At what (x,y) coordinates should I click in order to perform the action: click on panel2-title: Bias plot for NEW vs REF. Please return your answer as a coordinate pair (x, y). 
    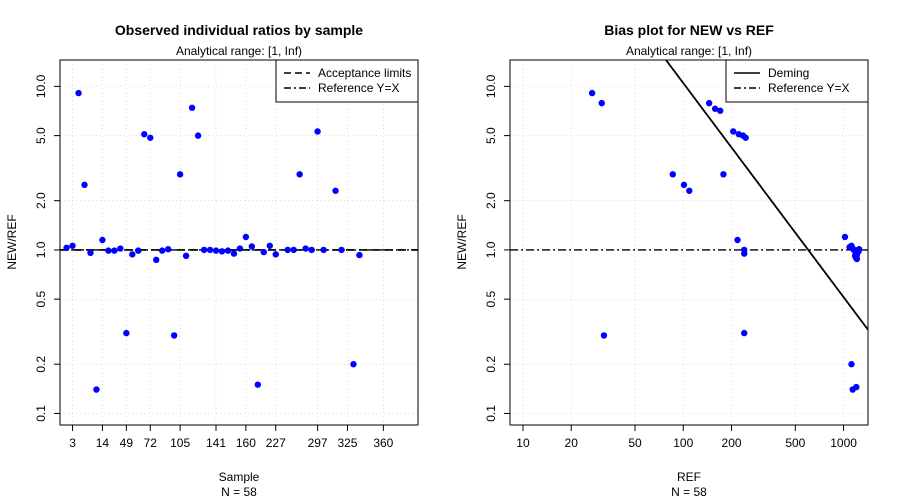
    Looking at the image, I should click on (689, 30).